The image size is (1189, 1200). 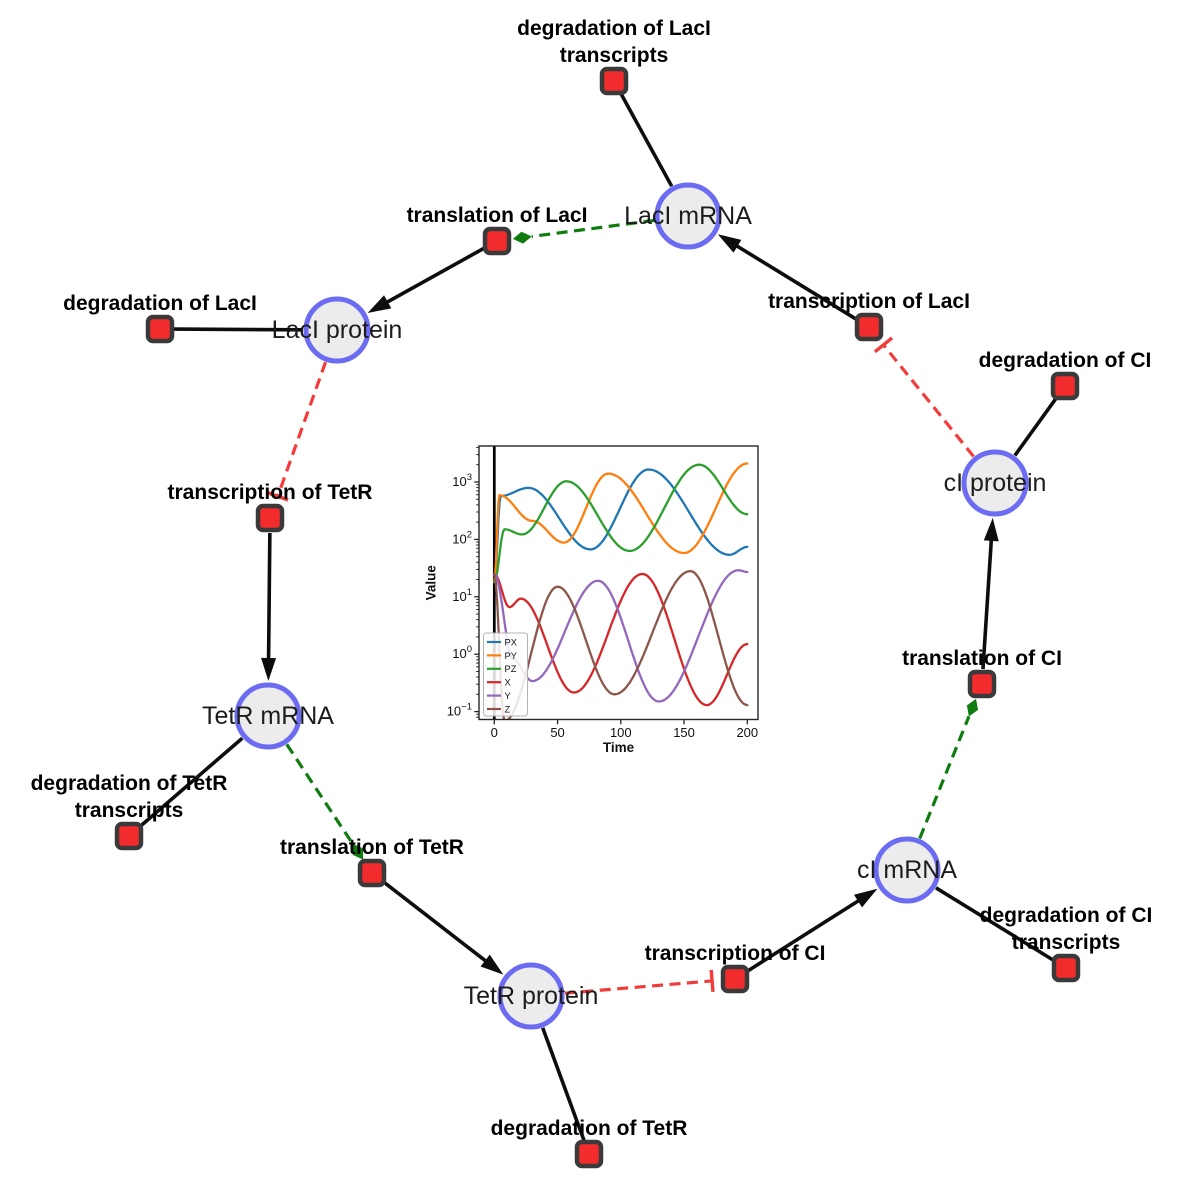 What do you see at coordinates (462, 480) in the screenshot?
I see `y-tick-label: 10³` at bounding box center [462, 480].